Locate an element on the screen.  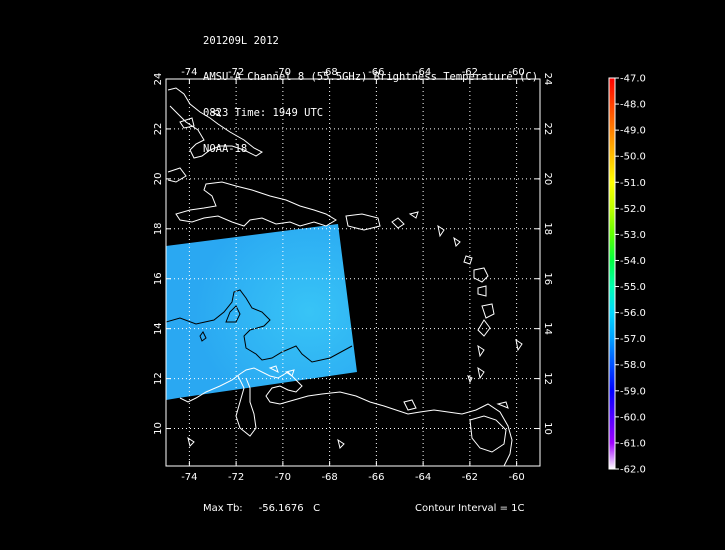
lon-tick-label-top: -62 is located at coordinates (470, 72).